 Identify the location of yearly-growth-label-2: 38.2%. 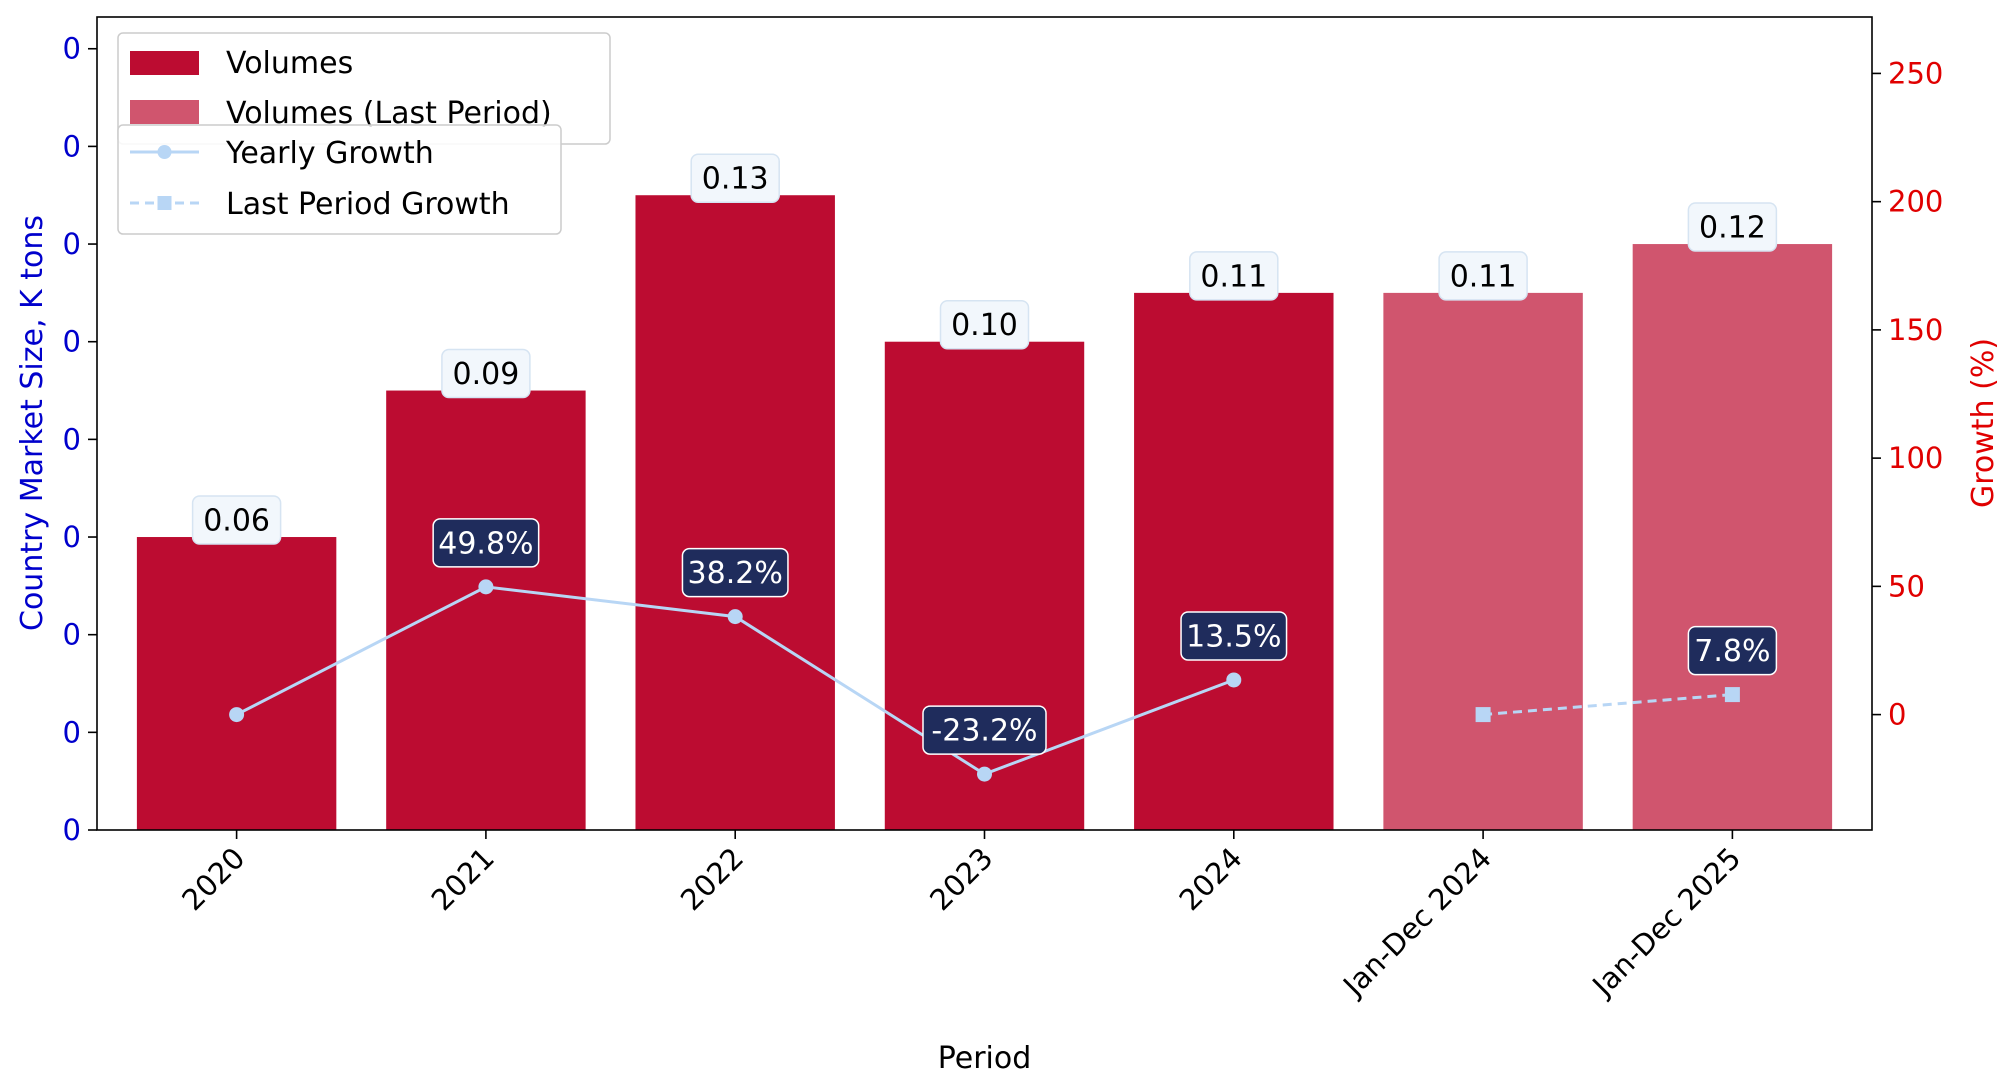
(735, 572).